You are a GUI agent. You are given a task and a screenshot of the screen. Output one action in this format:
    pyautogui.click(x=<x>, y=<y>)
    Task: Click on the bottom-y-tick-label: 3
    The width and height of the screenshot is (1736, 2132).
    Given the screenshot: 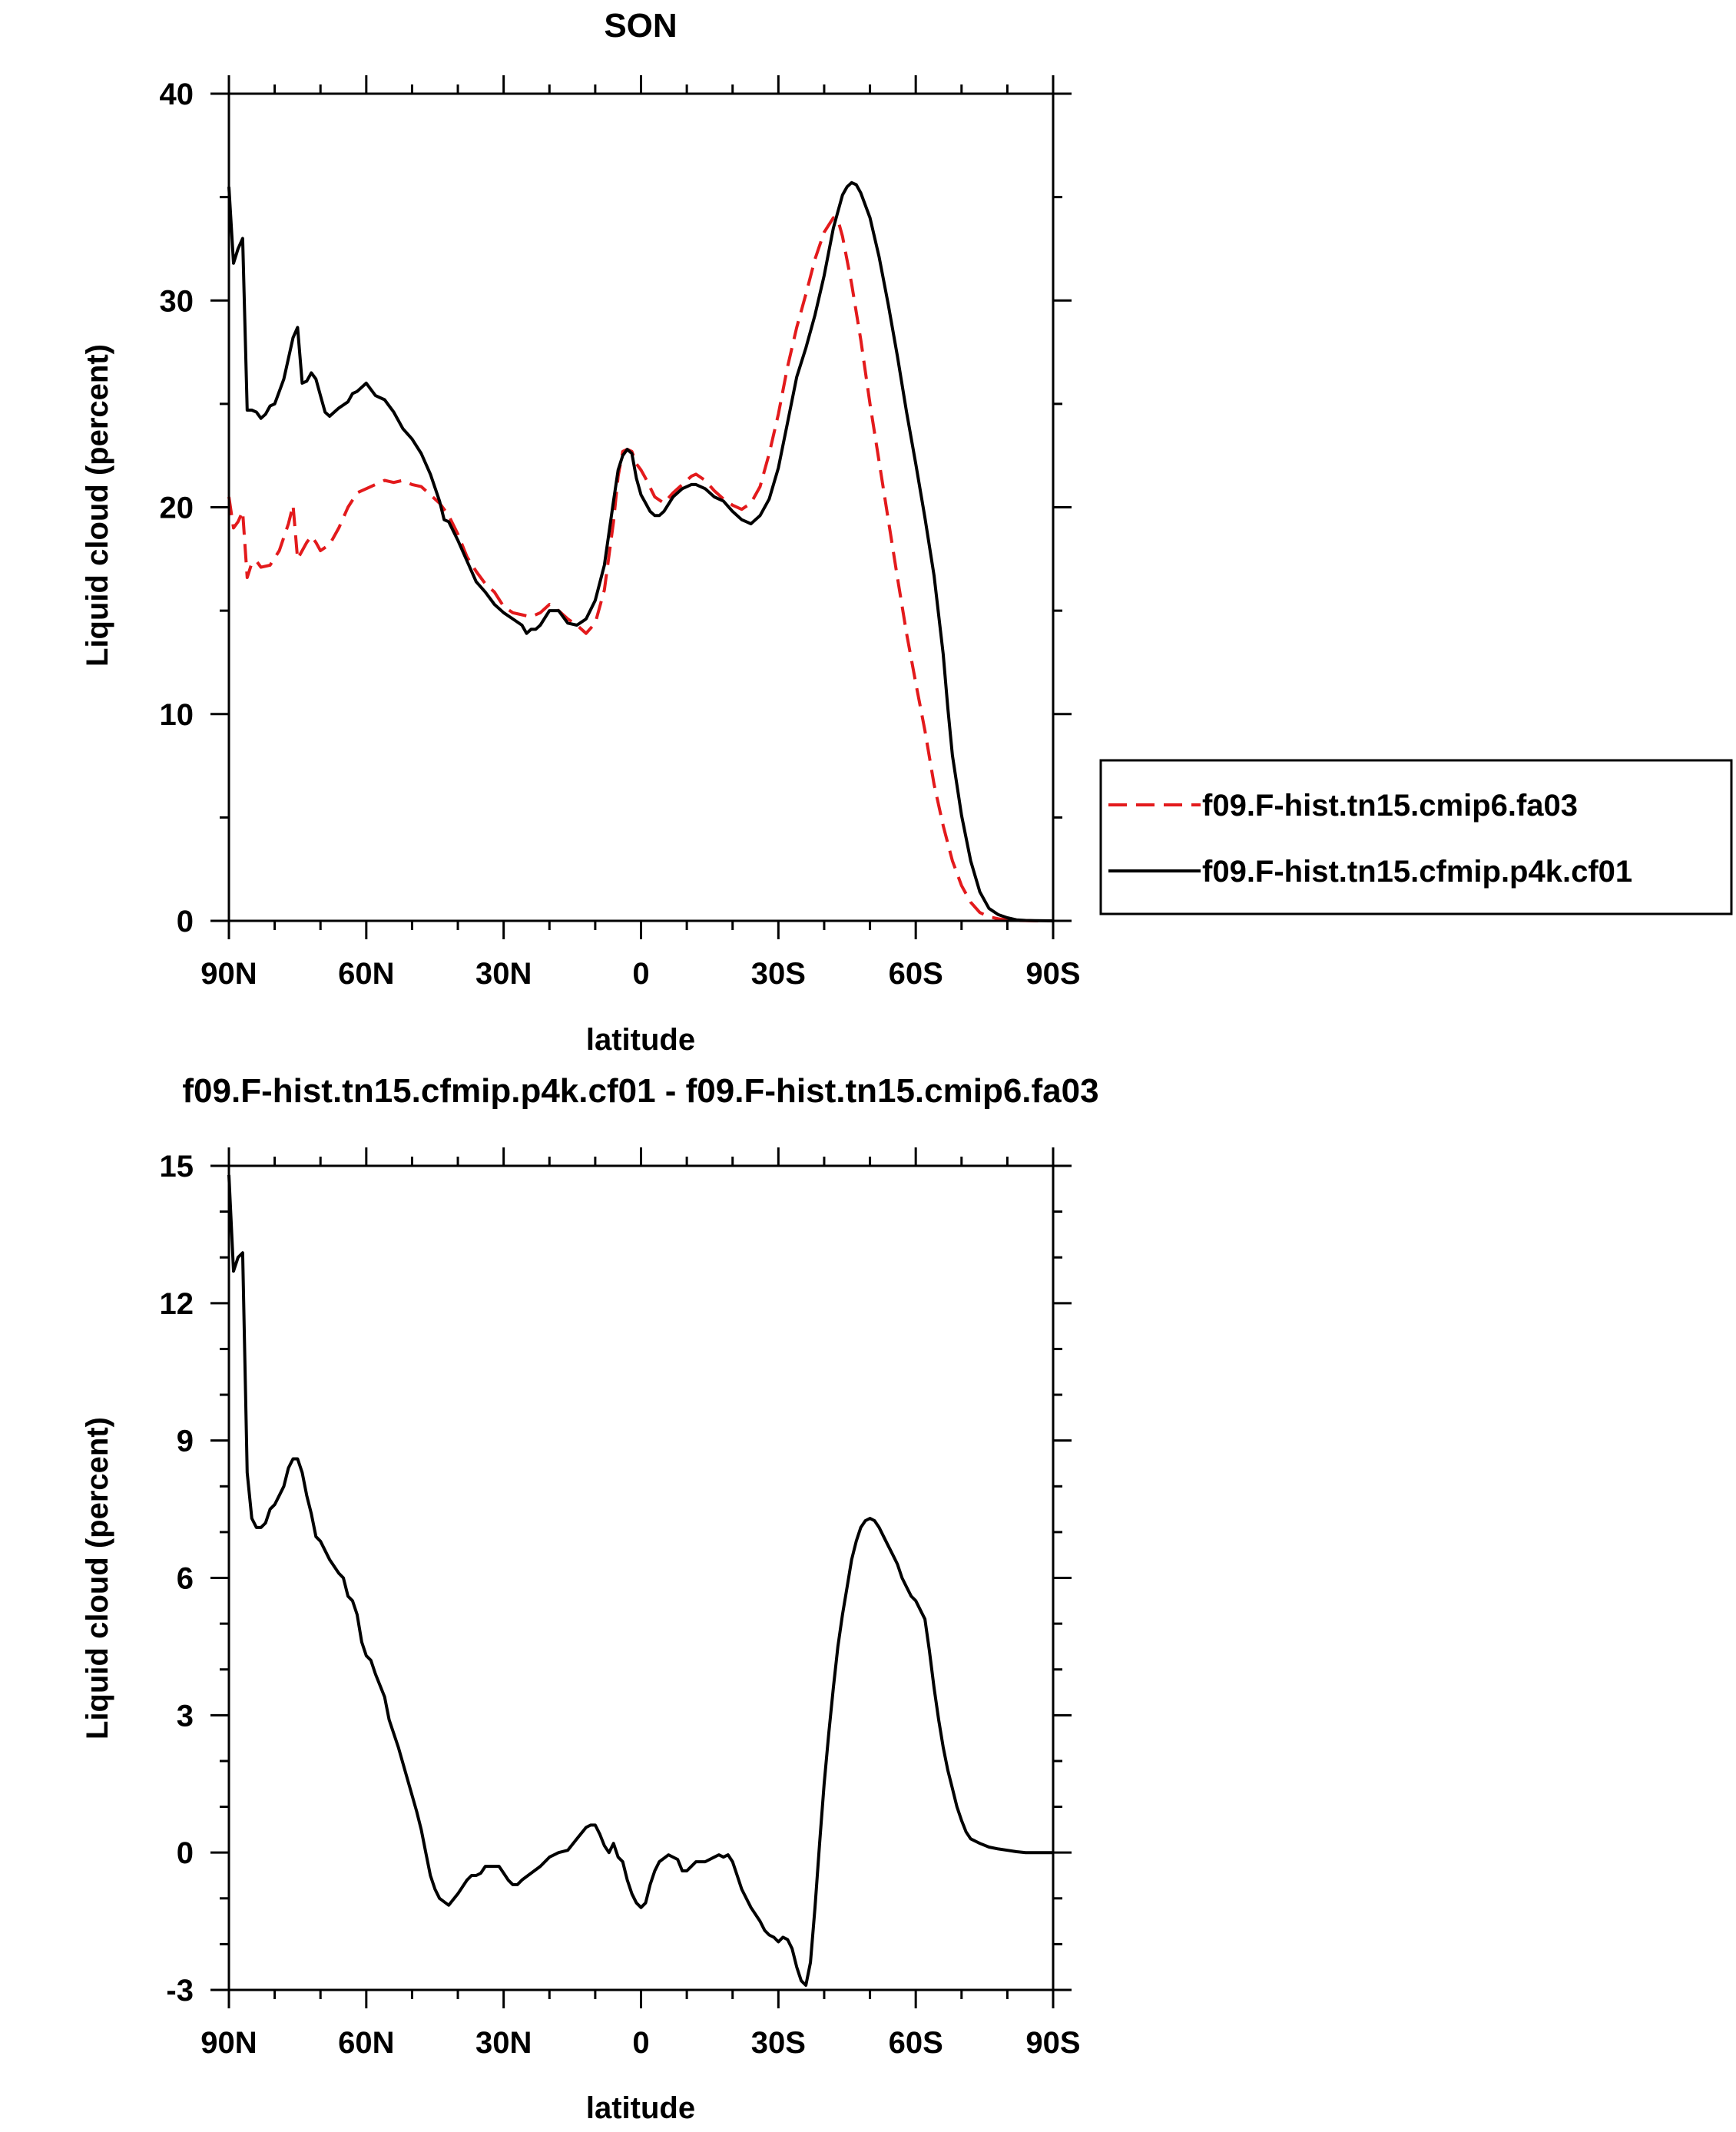 What is the action you would take?
    pyautogui.click(x=185, y=1716)
    